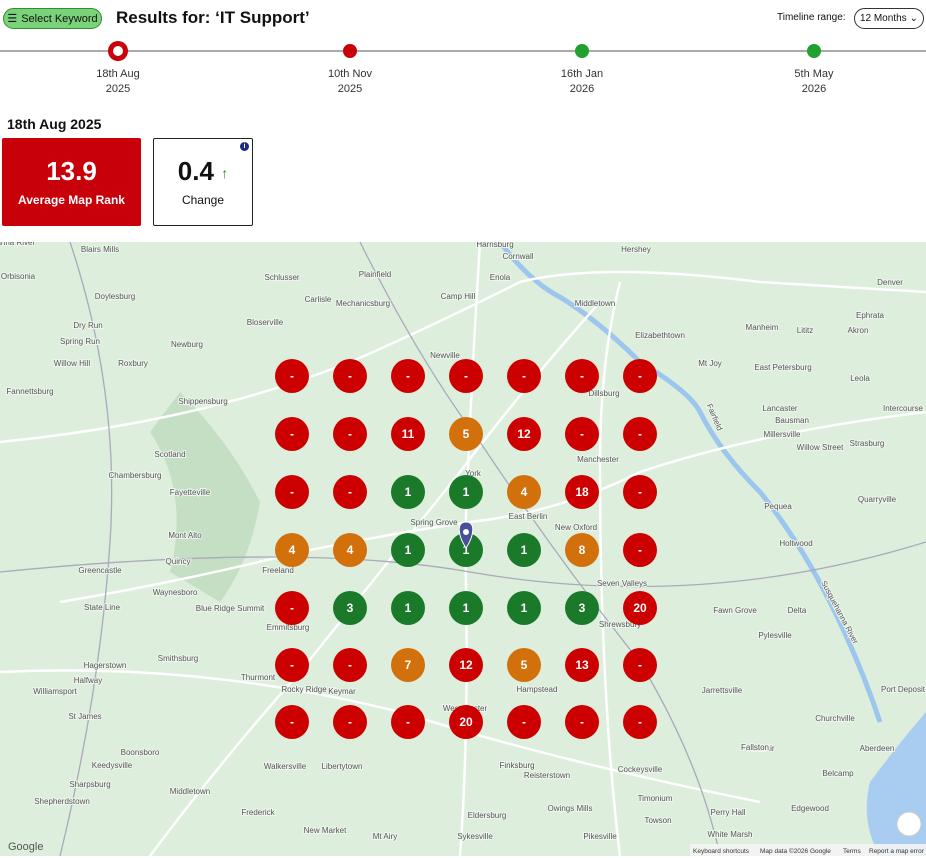 The width and height of the screenshot is (926, 858). Describe the element at coordinates (636, 249) in the screenshot. I see `place-label: Hershey` at that location.